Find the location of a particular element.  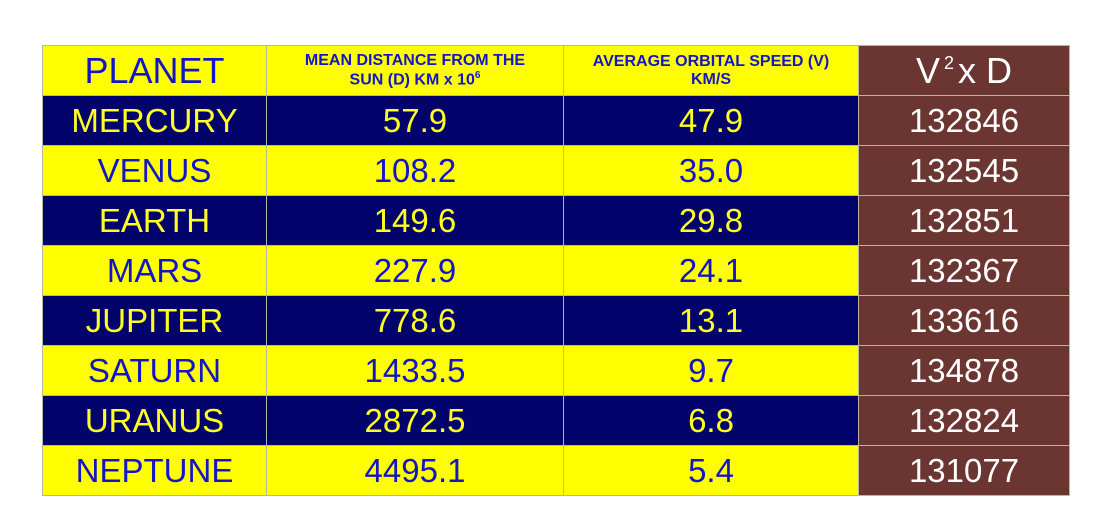

planet-name: URANUS is located at coordinates (154, 420).